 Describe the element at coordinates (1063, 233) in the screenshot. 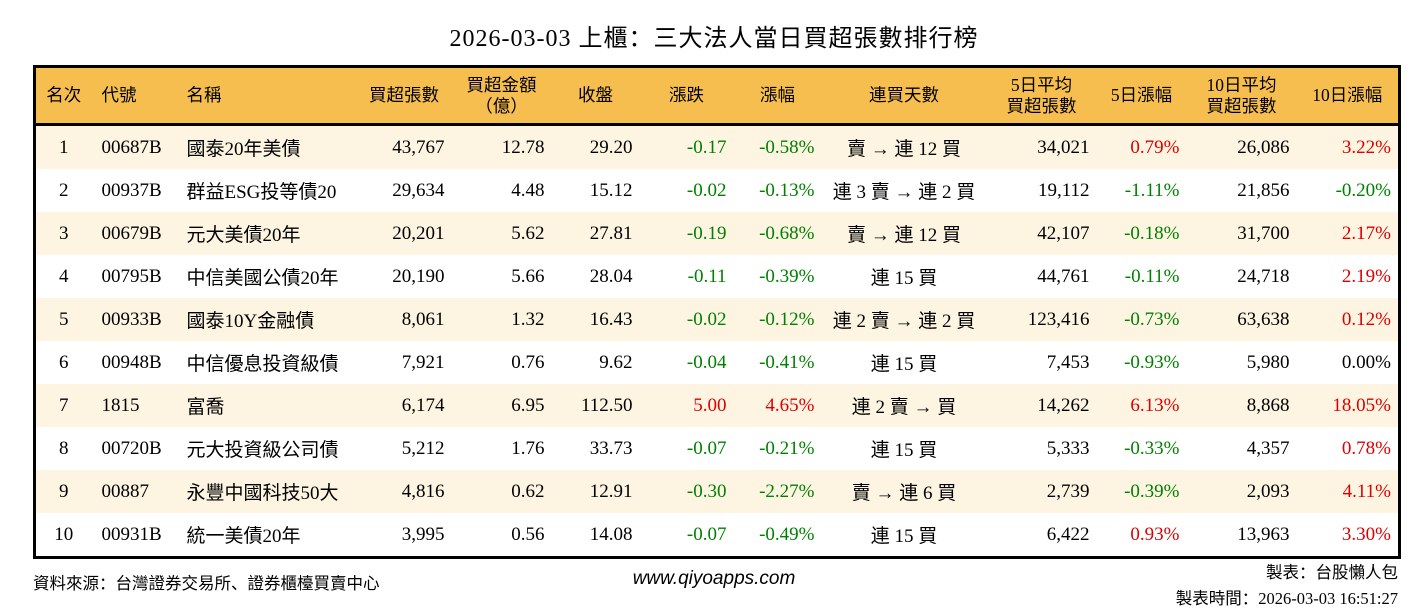

I see `cell-avg5: 42,107` at that location.